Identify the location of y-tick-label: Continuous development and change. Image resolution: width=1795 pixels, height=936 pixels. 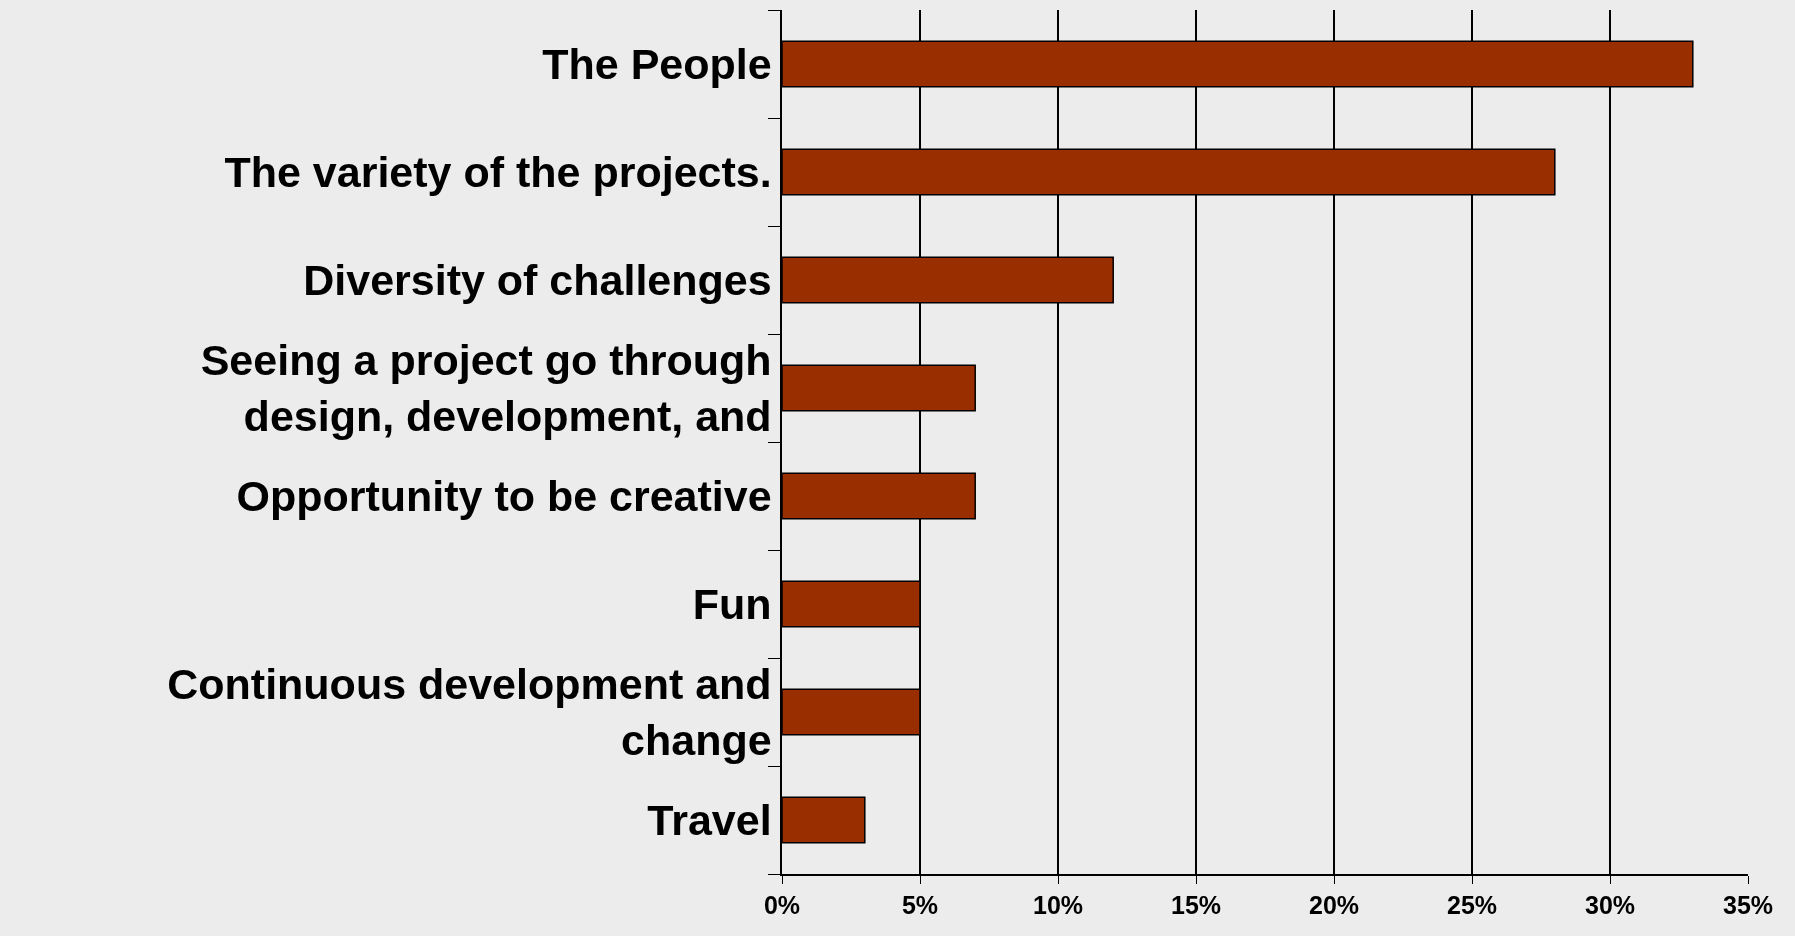
(469, 712).